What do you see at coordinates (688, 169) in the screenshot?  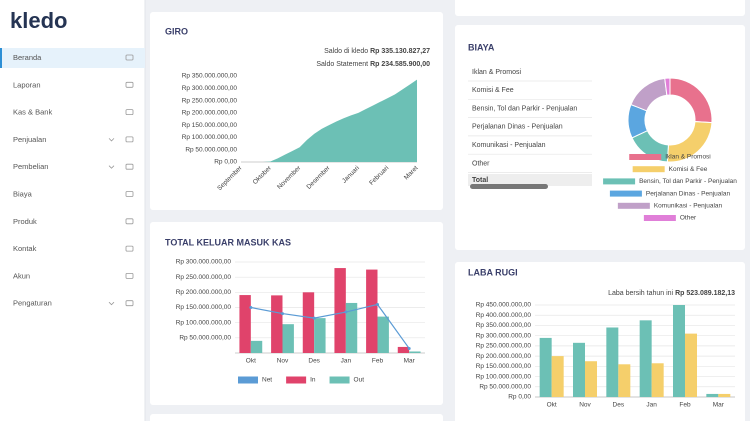 I see `legend-label: Komisi & Fee` at bounding box center [688, 169].